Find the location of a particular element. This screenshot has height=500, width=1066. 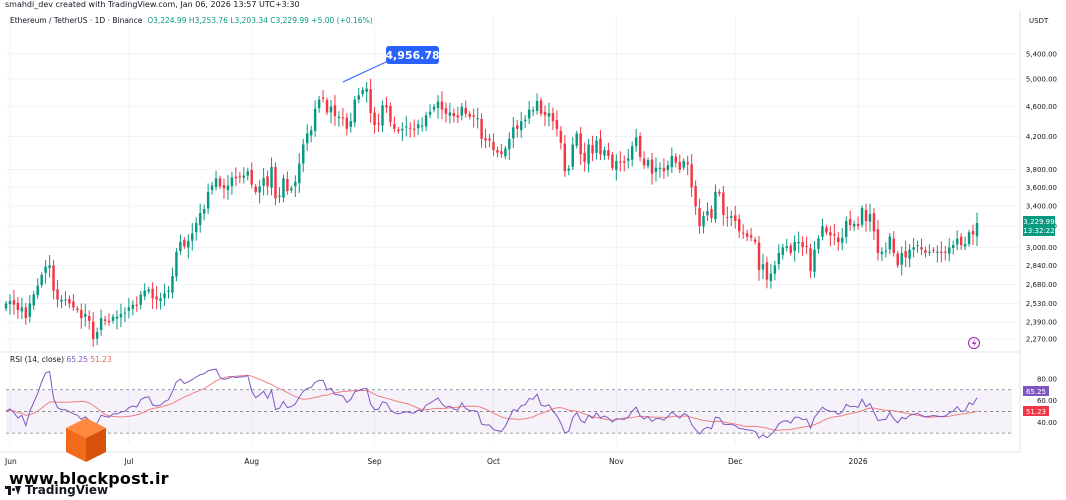

rsi-label: RSI (14, close) is located at coordinates (37, 359).